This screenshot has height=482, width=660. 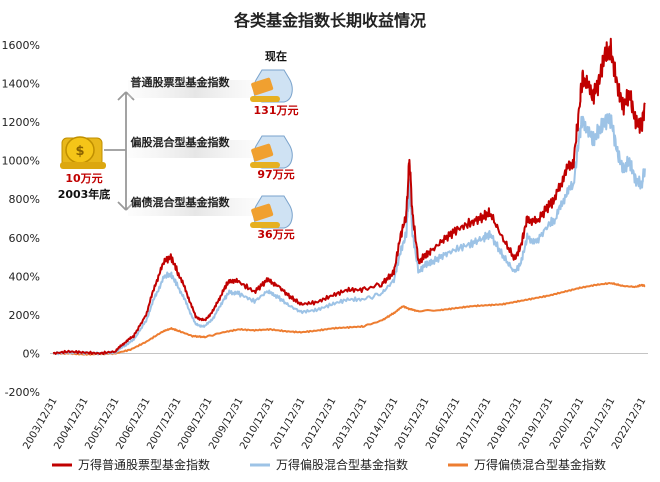 I want to click on coin-stack-icon: $, so click(x=83, y=152).